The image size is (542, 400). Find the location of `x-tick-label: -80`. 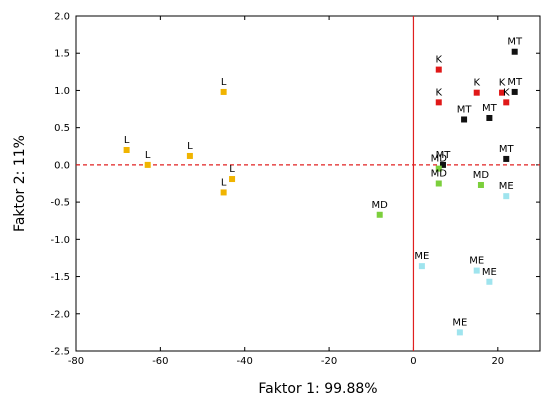

x-tick-label: -80 is located at coordinates (76, 361).